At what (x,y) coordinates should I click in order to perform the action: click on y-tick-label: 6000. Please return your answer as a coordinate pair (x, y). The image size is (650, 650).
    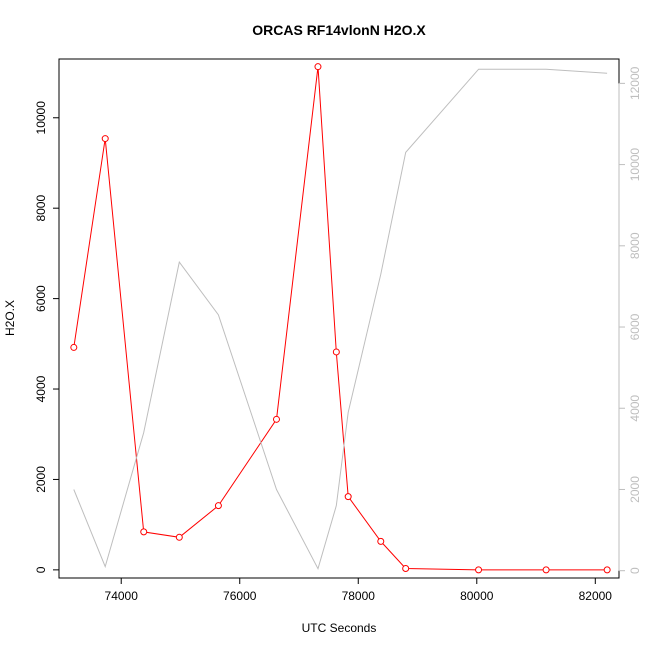
    Looking at the image, I should click on (41, 298).